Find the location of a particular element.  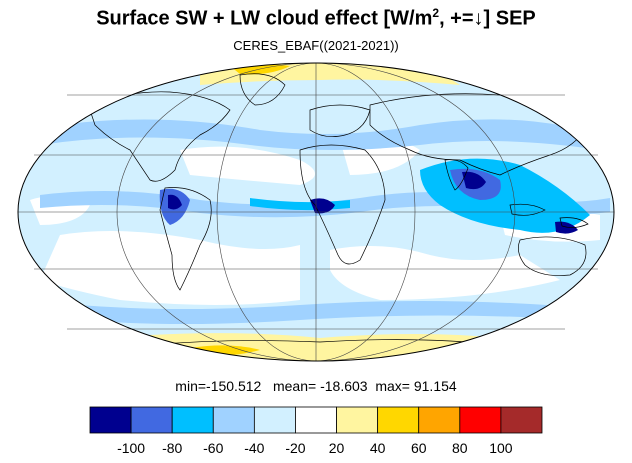

coastline-australia is located at coordinates (552, 256).